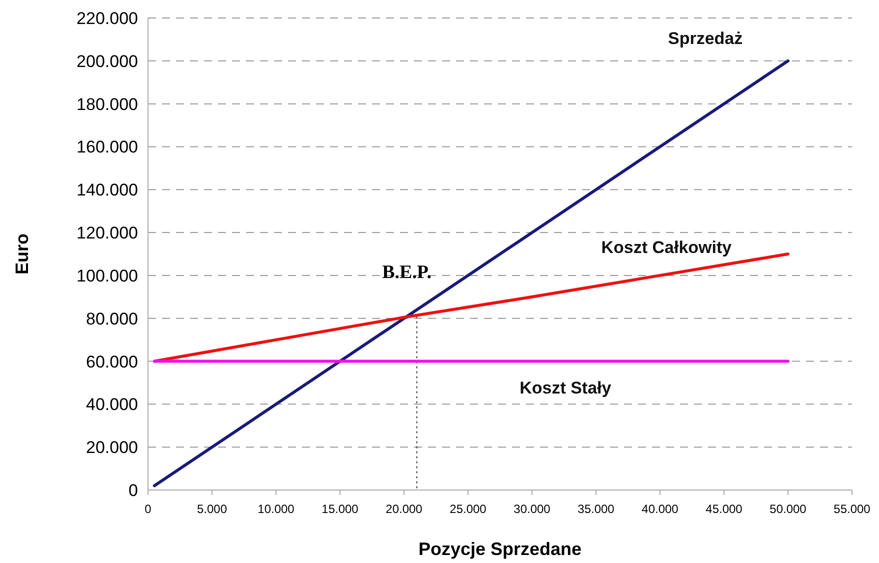 This screenshot has height=563, width=879. Describe the element at coordinates (852, 509) in the screenshot. I see `x-tick-label: 55.000` at that location.